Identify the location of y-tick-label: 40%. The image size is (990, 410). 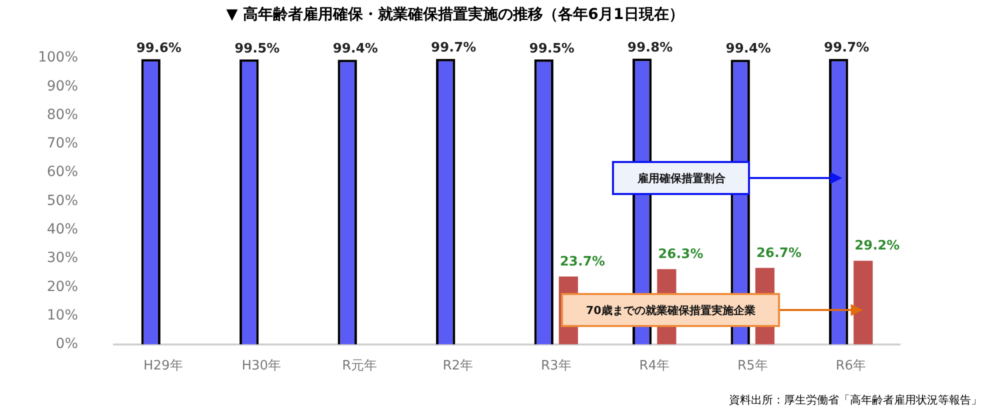
(62, 229).